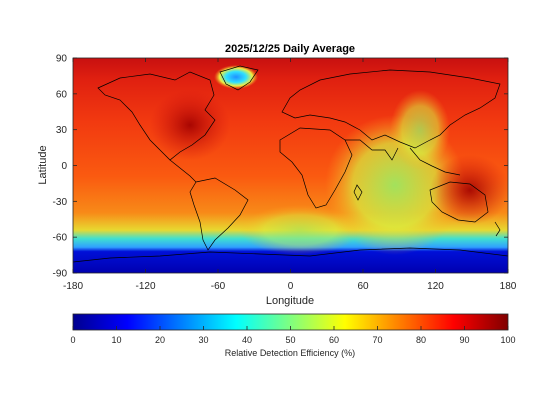  I want to click on coastline-north-america, so click(156, 116).